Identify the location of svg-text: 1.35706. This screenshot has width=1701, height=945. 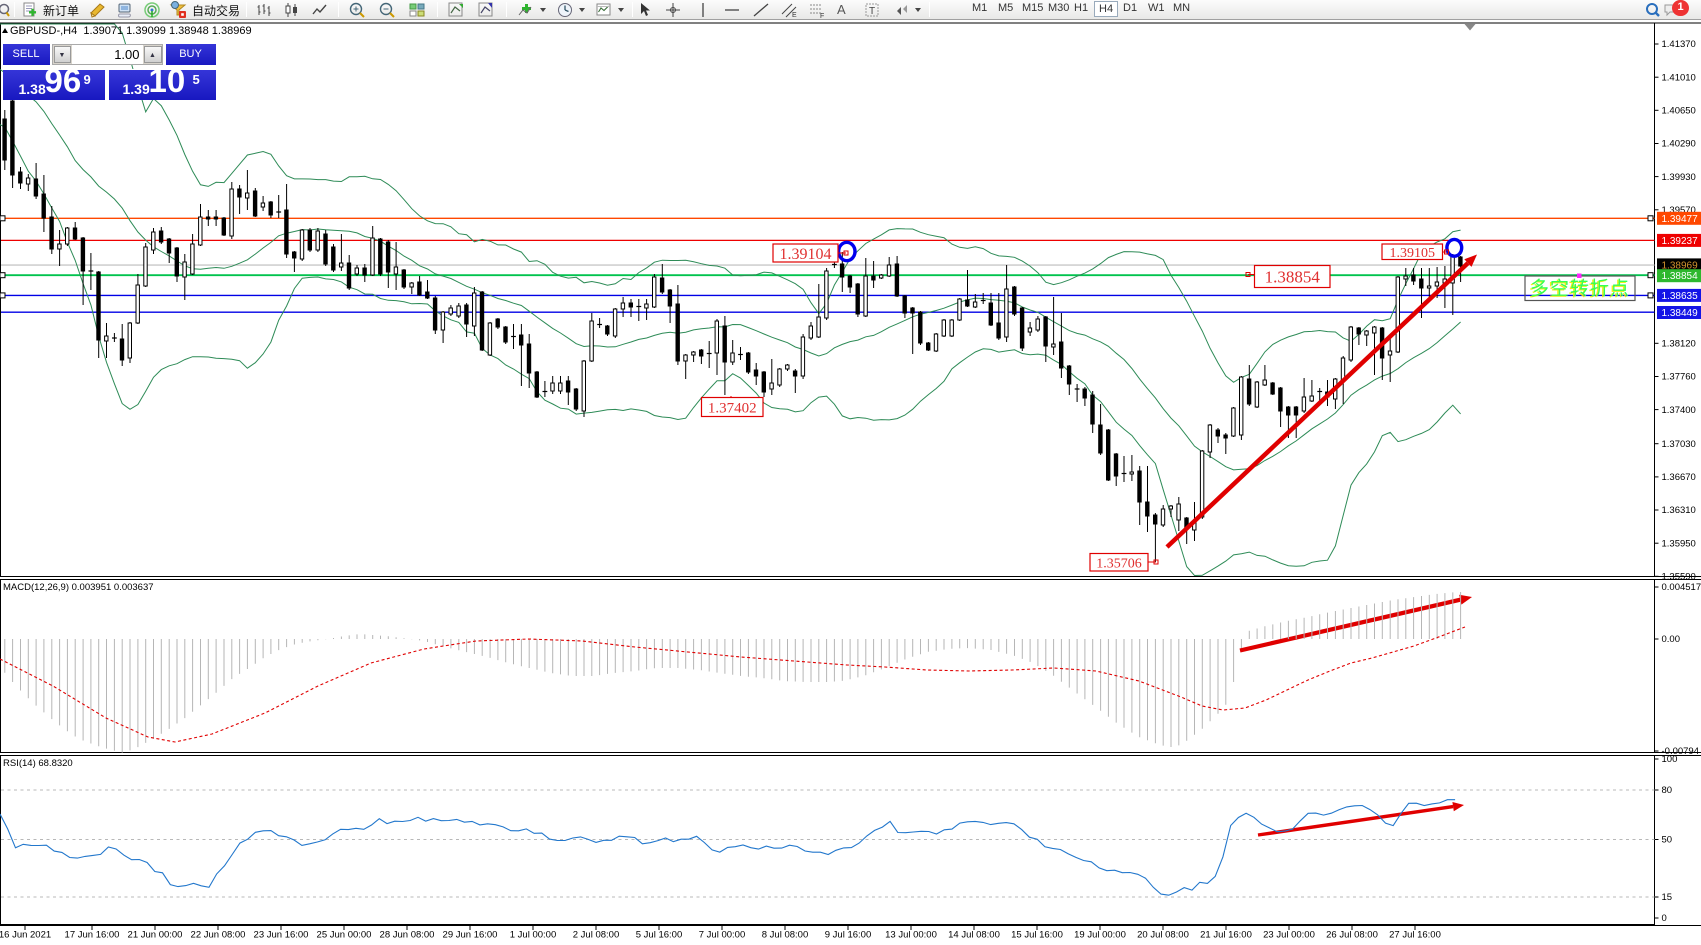
(1119, 563).